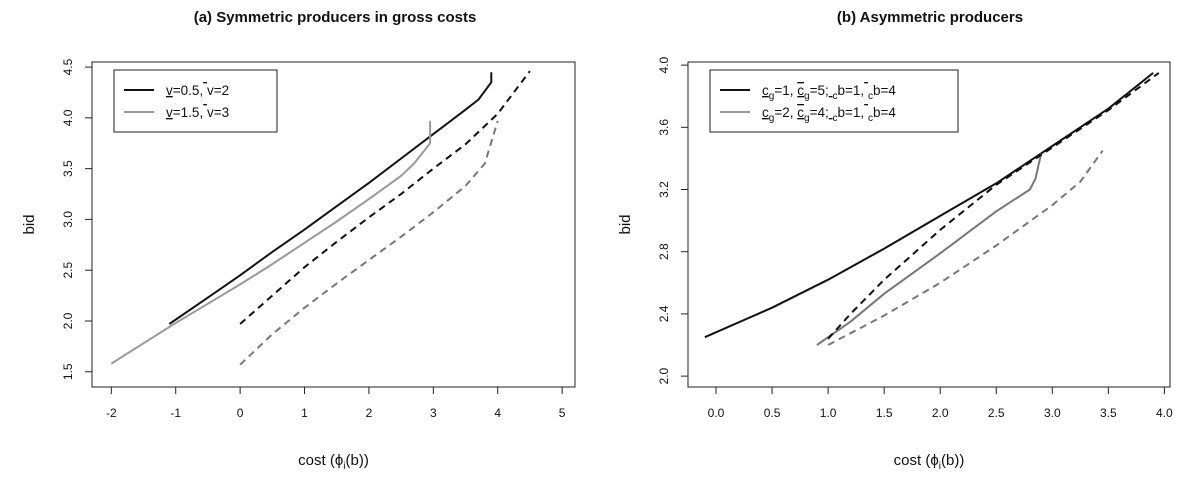 Image resolution: width=1181 pixels, height=480 pixels. Describe the element at coordinates (829, 92) in the screenshot. I see `legend-label: cg=1, cg=5; cb=1, cb=4` at that location.